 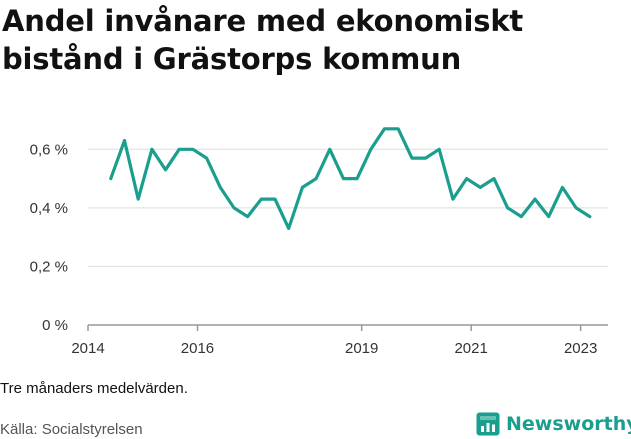 I want to click on y-tick-label: 0,2 %, so click(x=49, y=266).